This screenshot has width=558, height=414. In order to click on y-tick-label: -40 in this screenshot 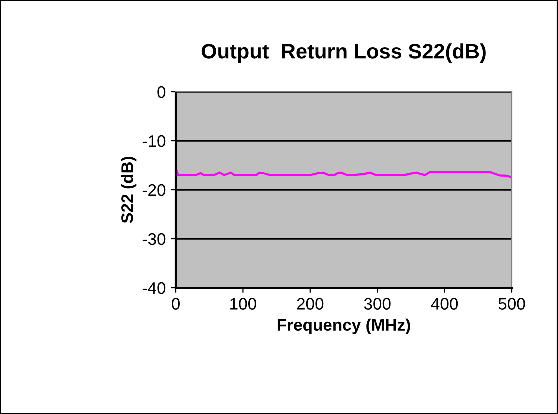, I will do `click(154, 288)`.